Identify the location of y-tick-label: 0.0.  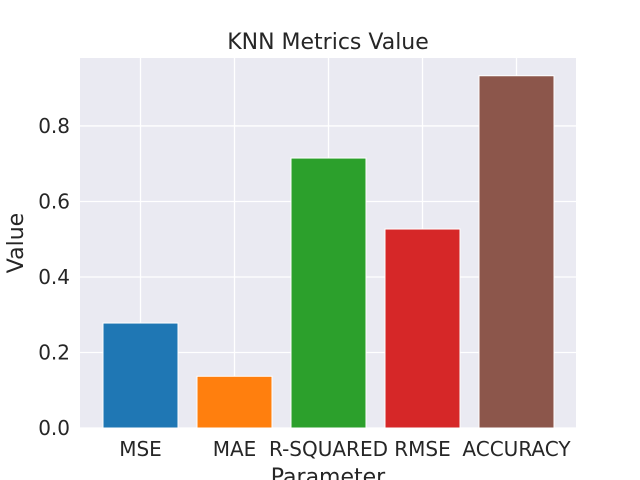
(54, 428).